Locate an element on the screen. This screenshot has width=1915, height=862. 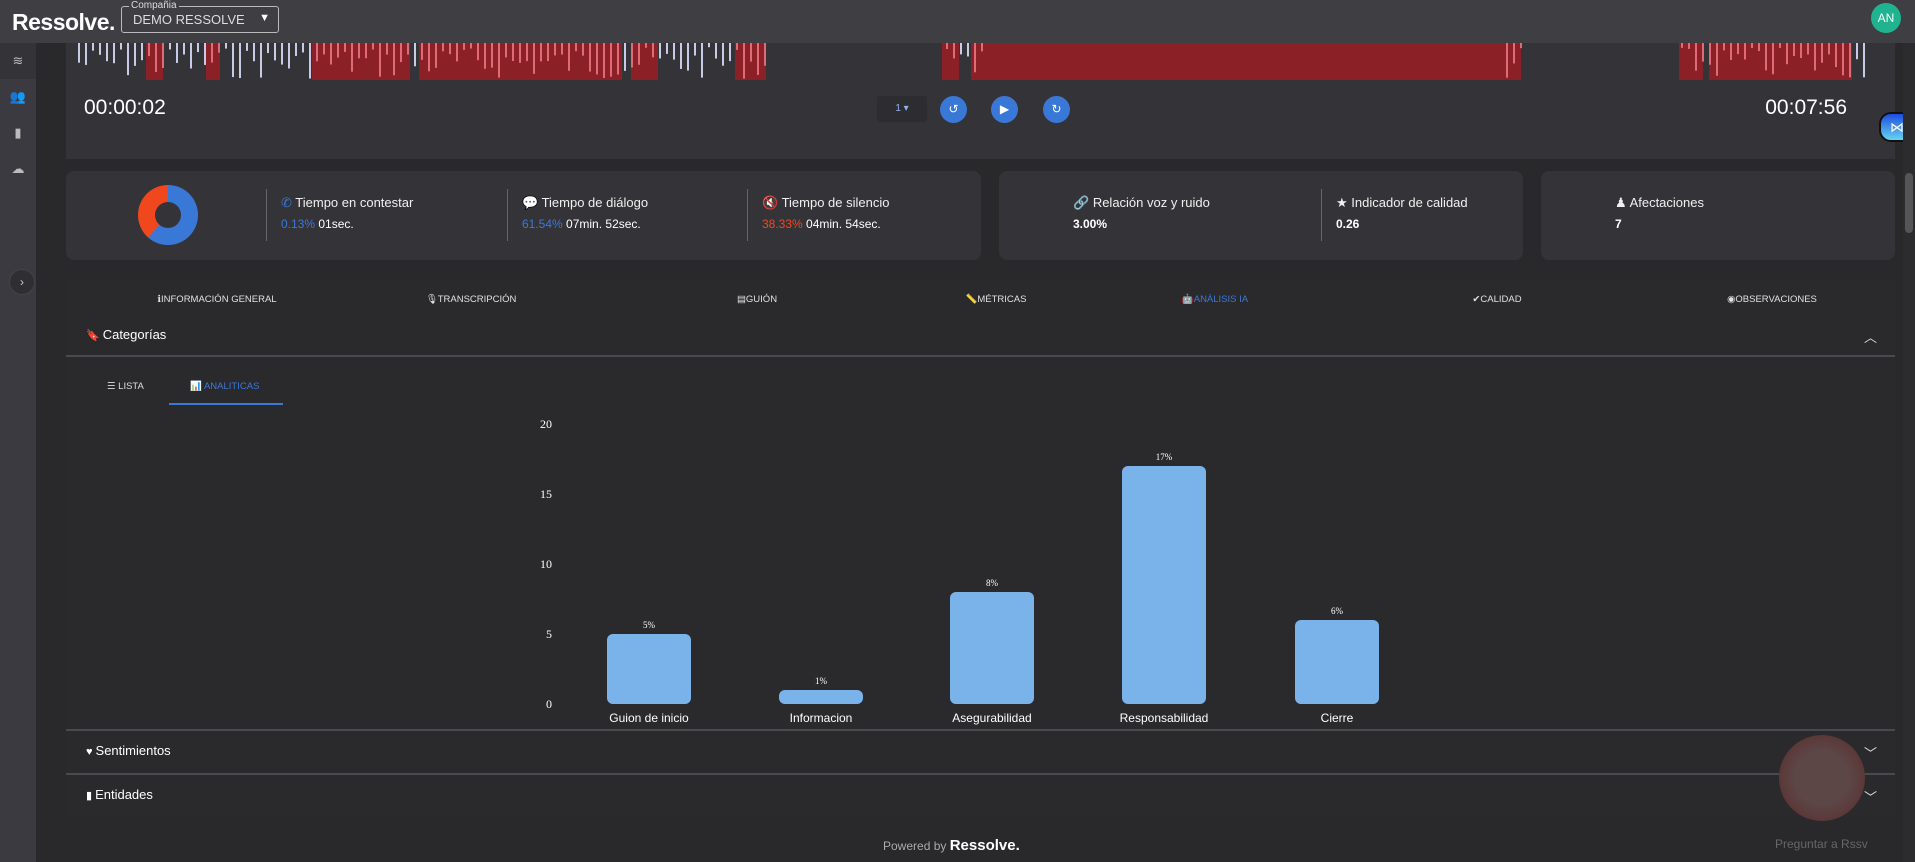
subtab-lista: ☰ LISTA is located at coordinates (125, 386).